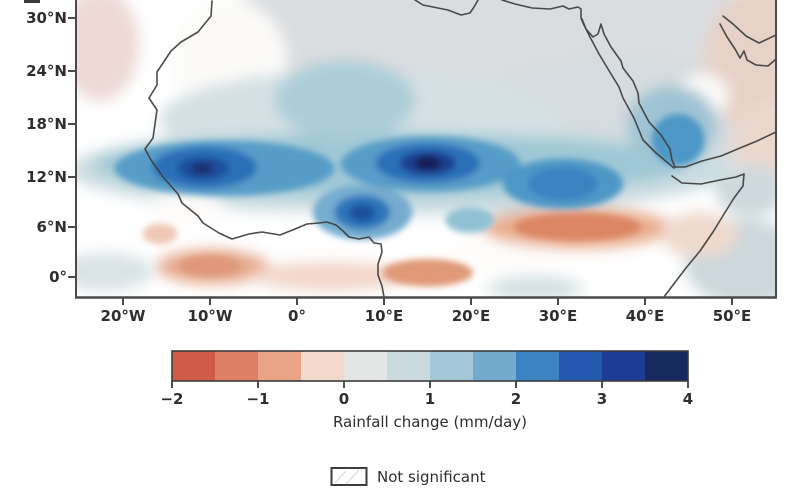  I want to click on x-tick-20e: 20°E, so click(471, 316).